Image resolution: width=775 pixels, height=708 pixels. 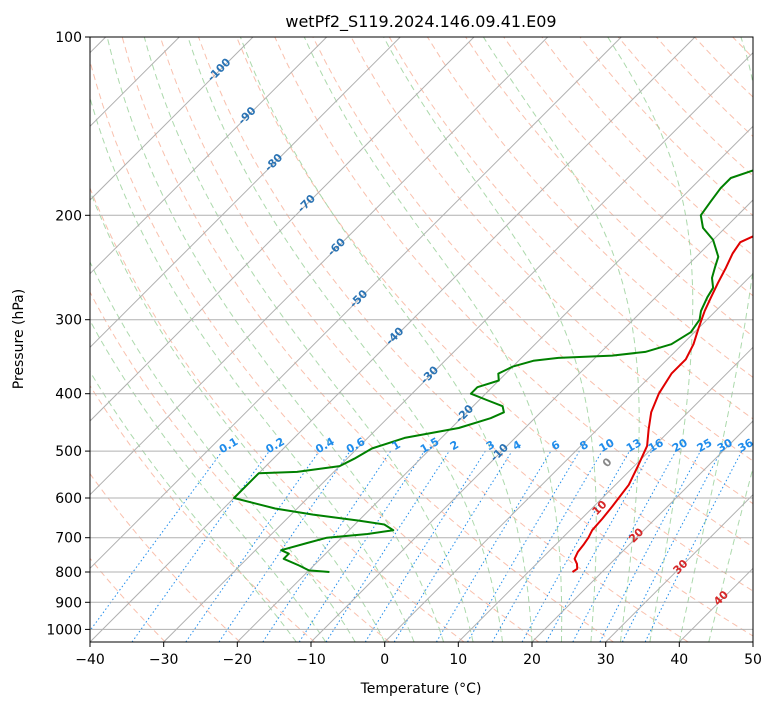 What do you see at coordinates (458, 660) in the screenshot?
I see `x-tick-label: 10` at bounding box center [458, 660].